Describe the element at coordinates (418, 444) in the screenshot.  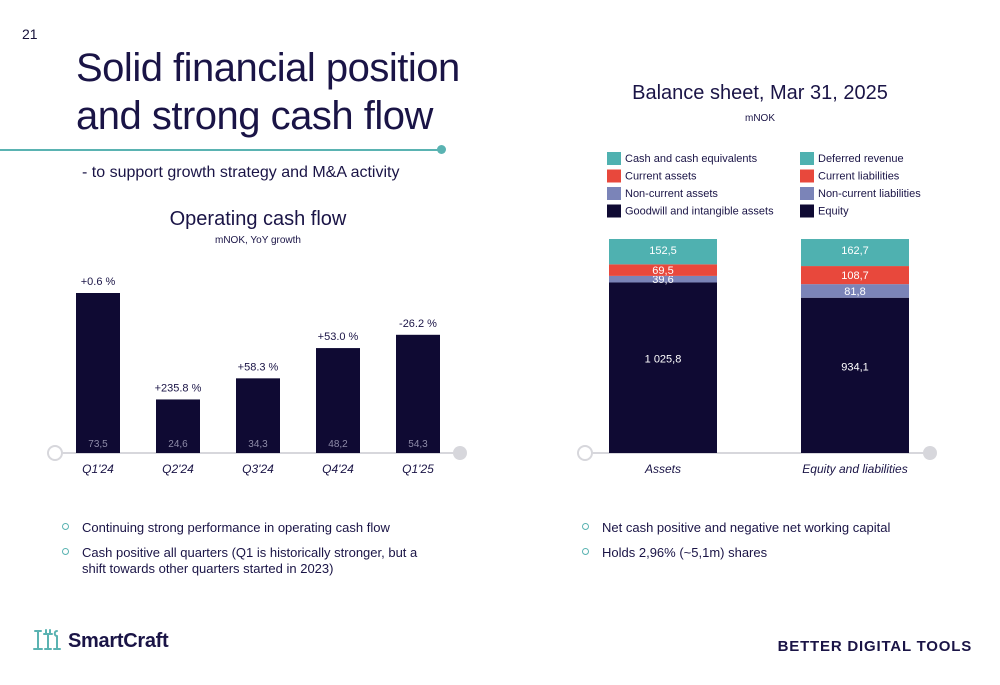
I see `ocf-value-label: 54,3` at that location.